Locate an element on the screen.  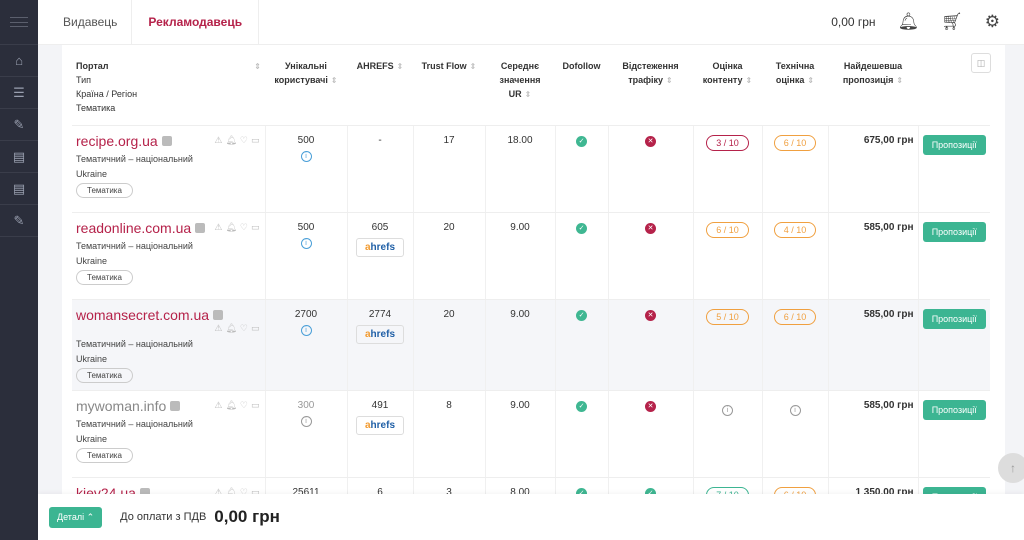
list-icon: ☰ is located at coordinates (19, 92).